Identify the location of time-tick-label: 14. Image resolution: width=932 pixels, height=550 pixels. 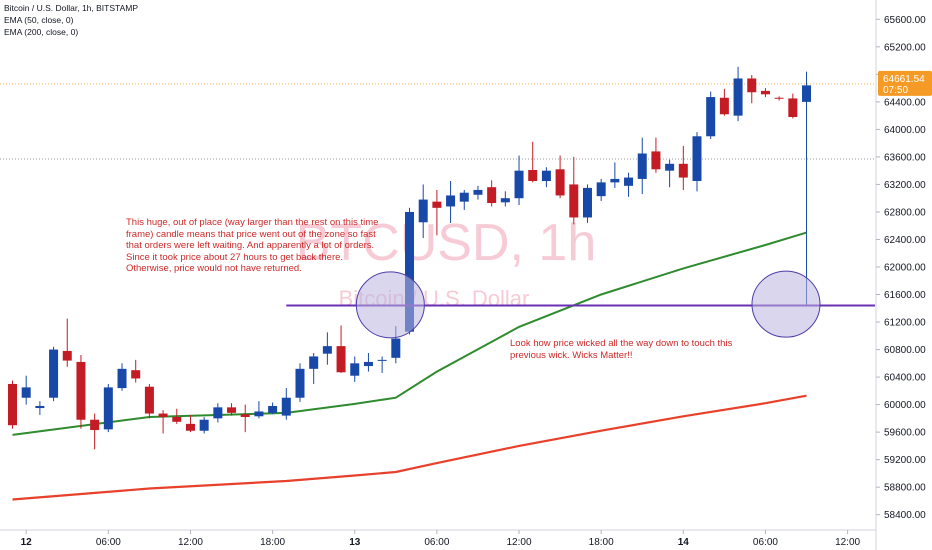
(684, 542).